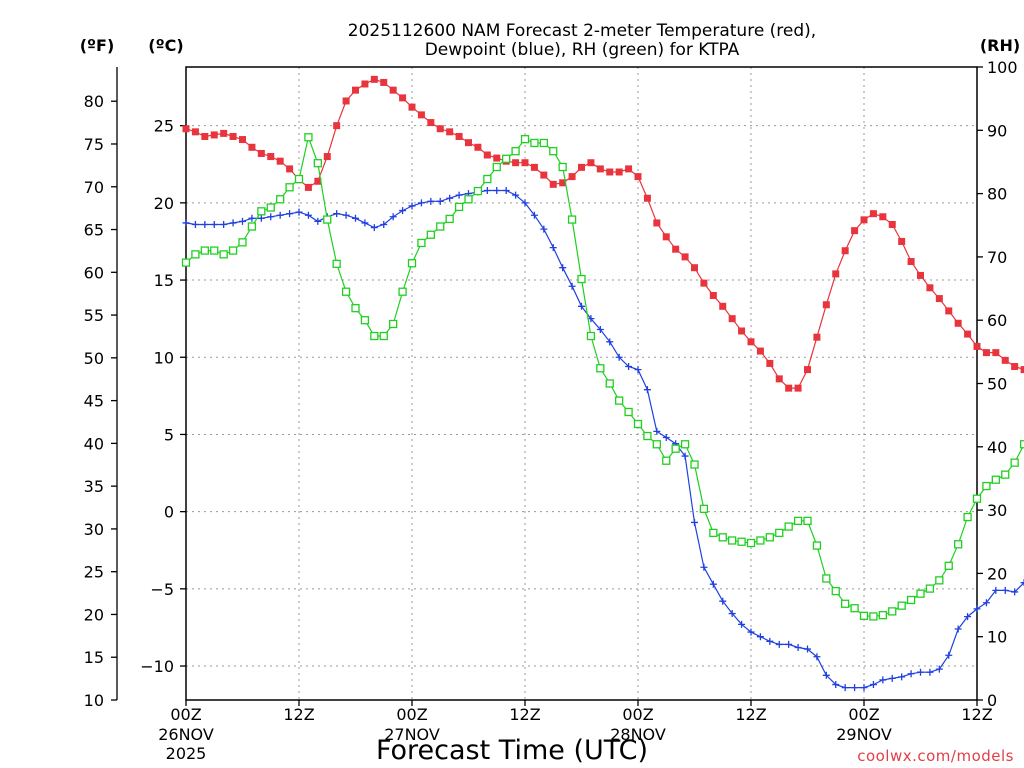 Image resolution: width=1024 pixels, height=768 pixels. I want to click on rh-axis-label: (RH), so click(1000, 45).